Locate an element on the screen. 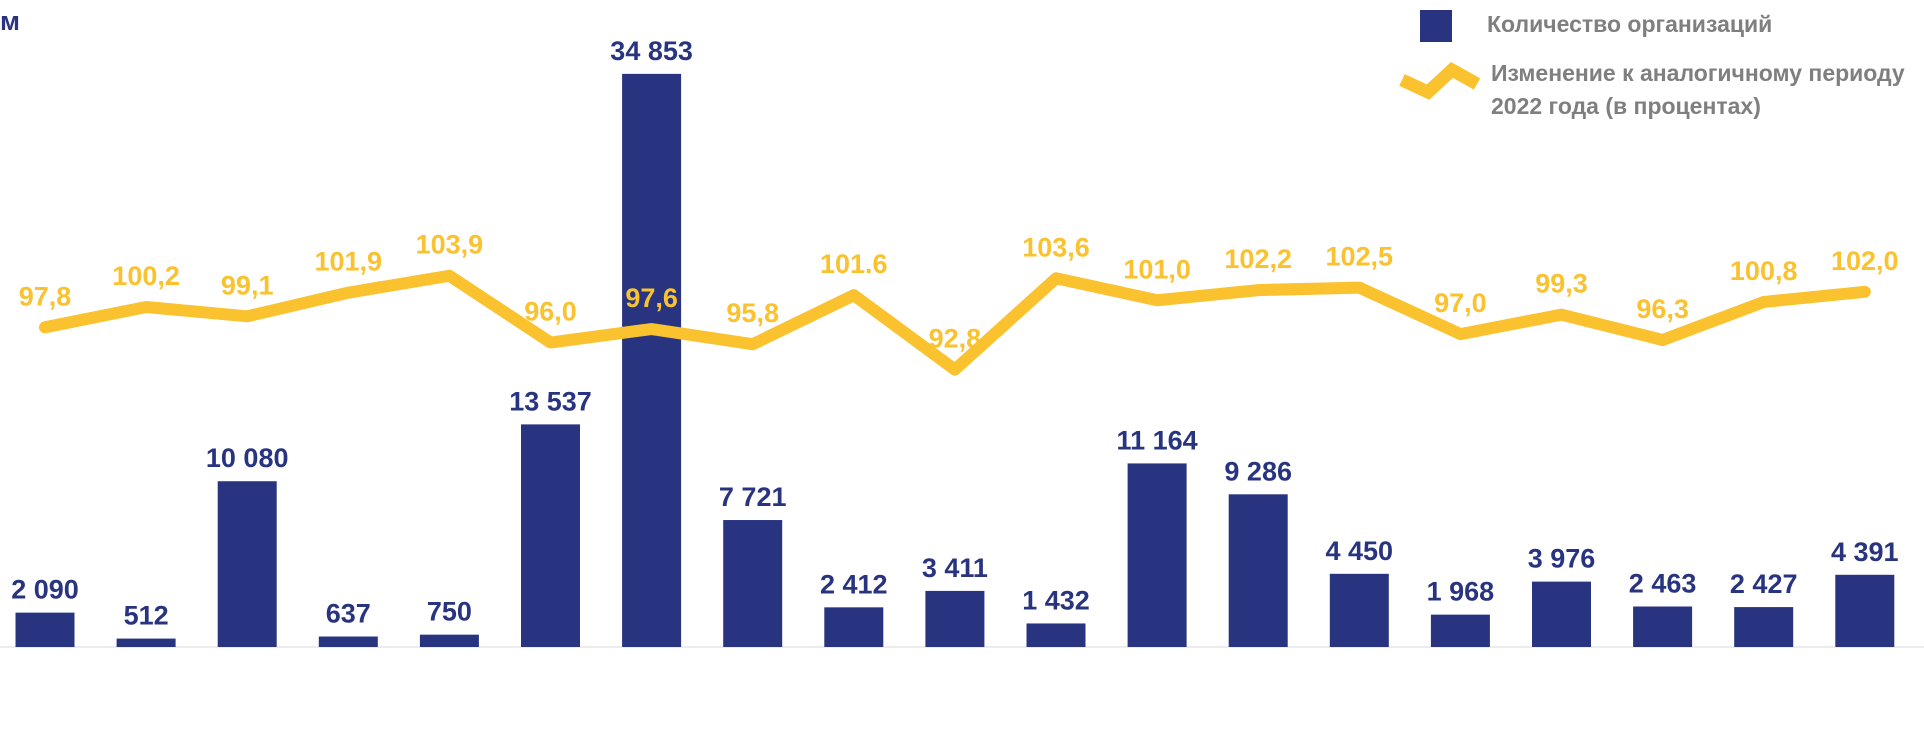  bar-value-label: 4 450 is located at coordinates (1360, 551).